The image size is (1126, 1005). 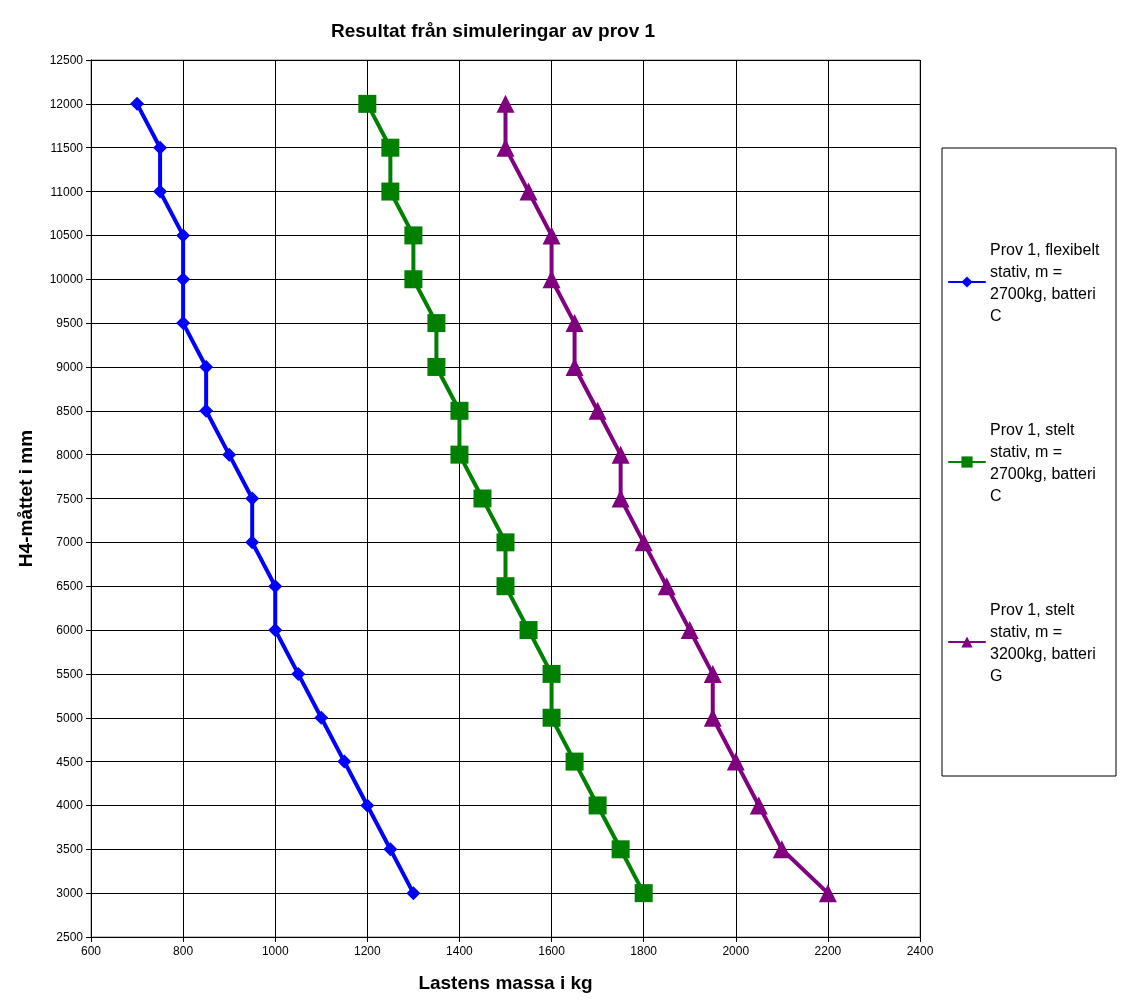 What do you see at coordinates (70, 761) in the screenshot?
I see `y-tick-label: 4500` at bounding box center [70, 761].